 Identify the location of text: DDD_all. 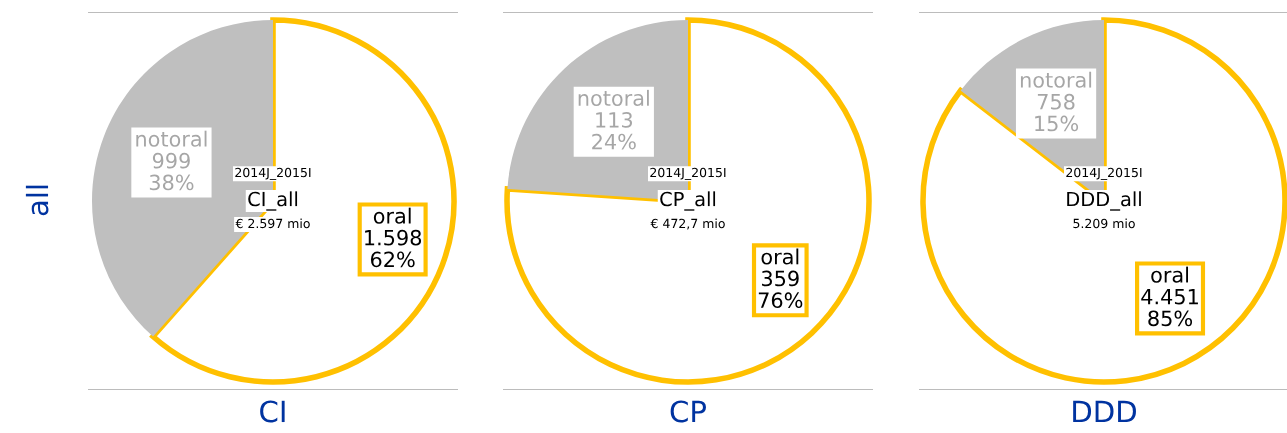
(1104, 201).